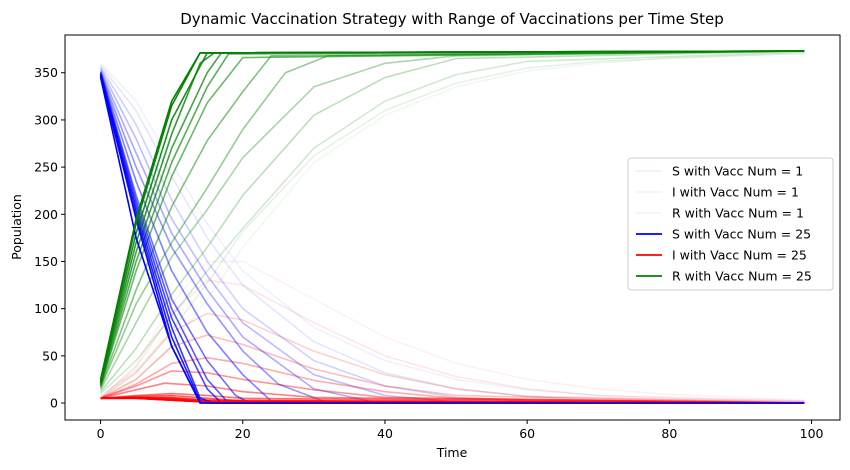 This screenshot has width=850, height=470. I want to click on y-tick-label: 300, so click(46, 119).